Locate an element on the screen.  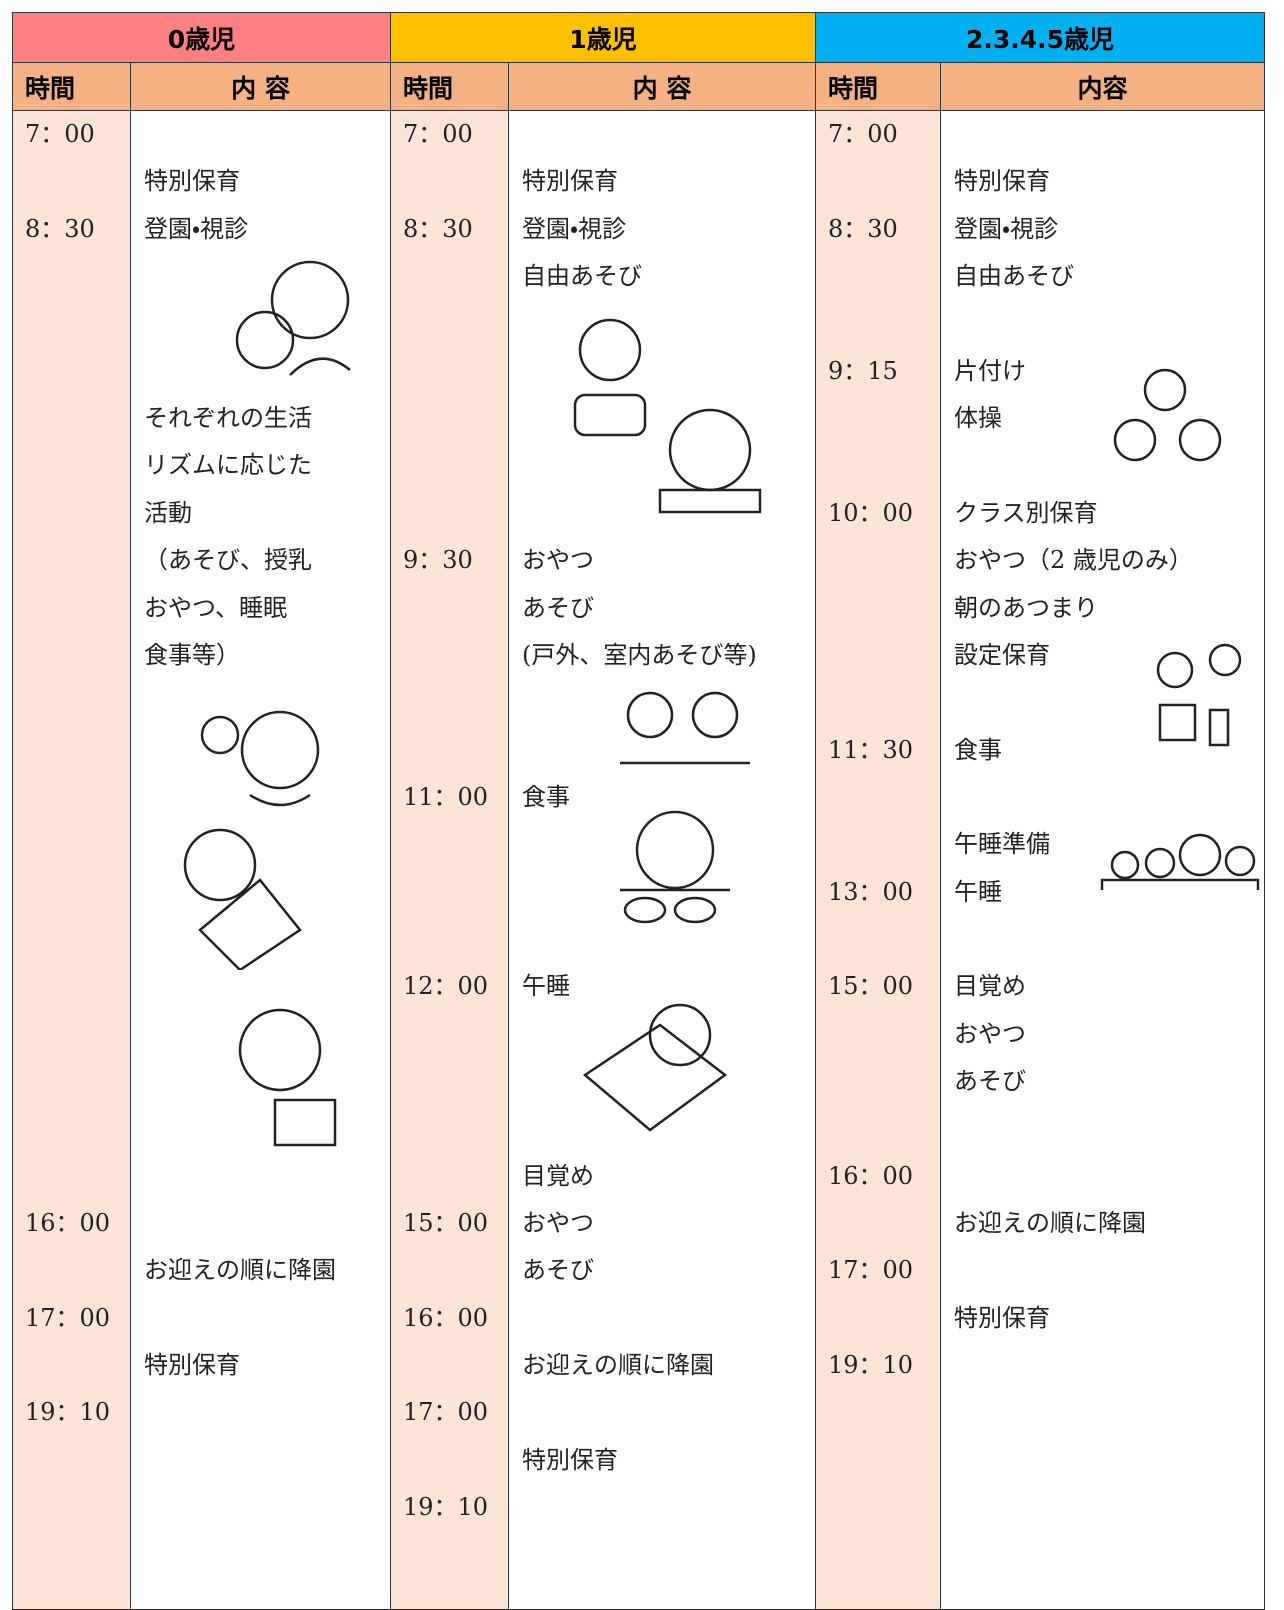
content-text: おやつ、睡眠 is located at coordinates (216, 607).